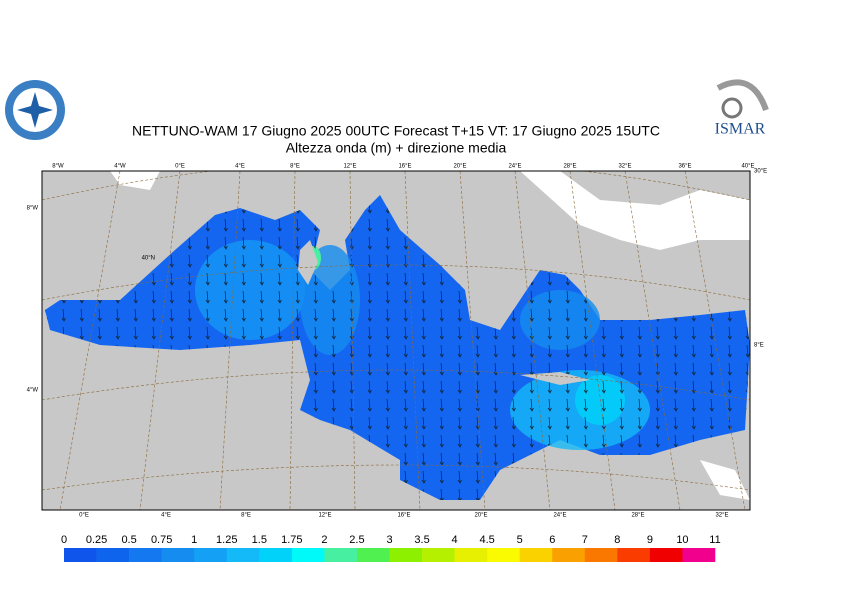 This screenshot has height=596, width=842. I want to click on legend-label: 1.25, so click(226, 540).